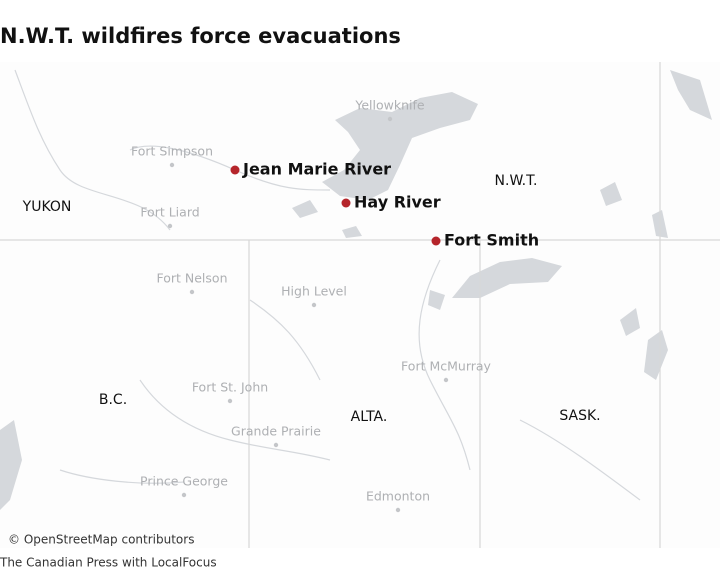  I want to click on place-label: Fort Simpson, so click(172, 151).